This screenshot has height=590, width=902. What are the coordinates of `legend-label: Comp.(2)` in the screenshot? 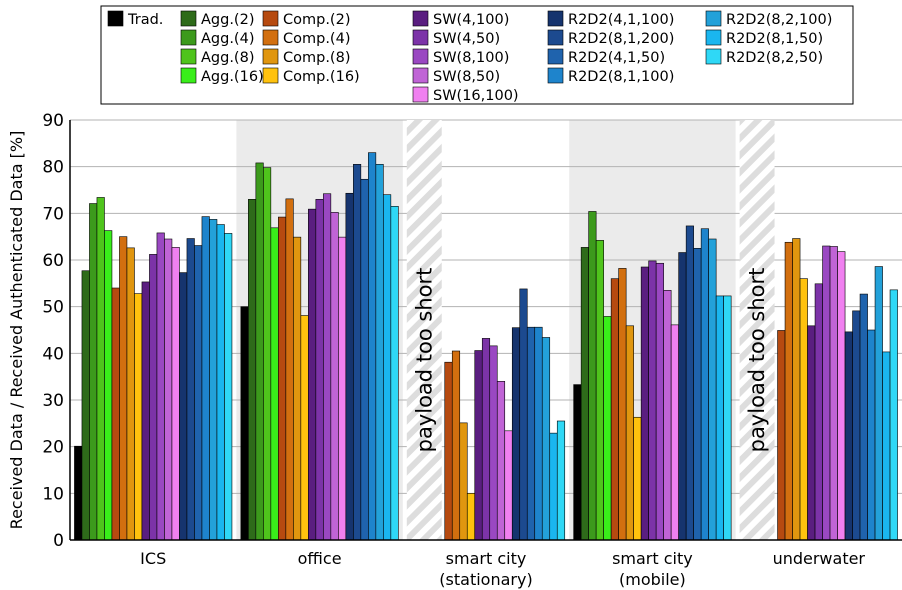 It's located at (316, 20).